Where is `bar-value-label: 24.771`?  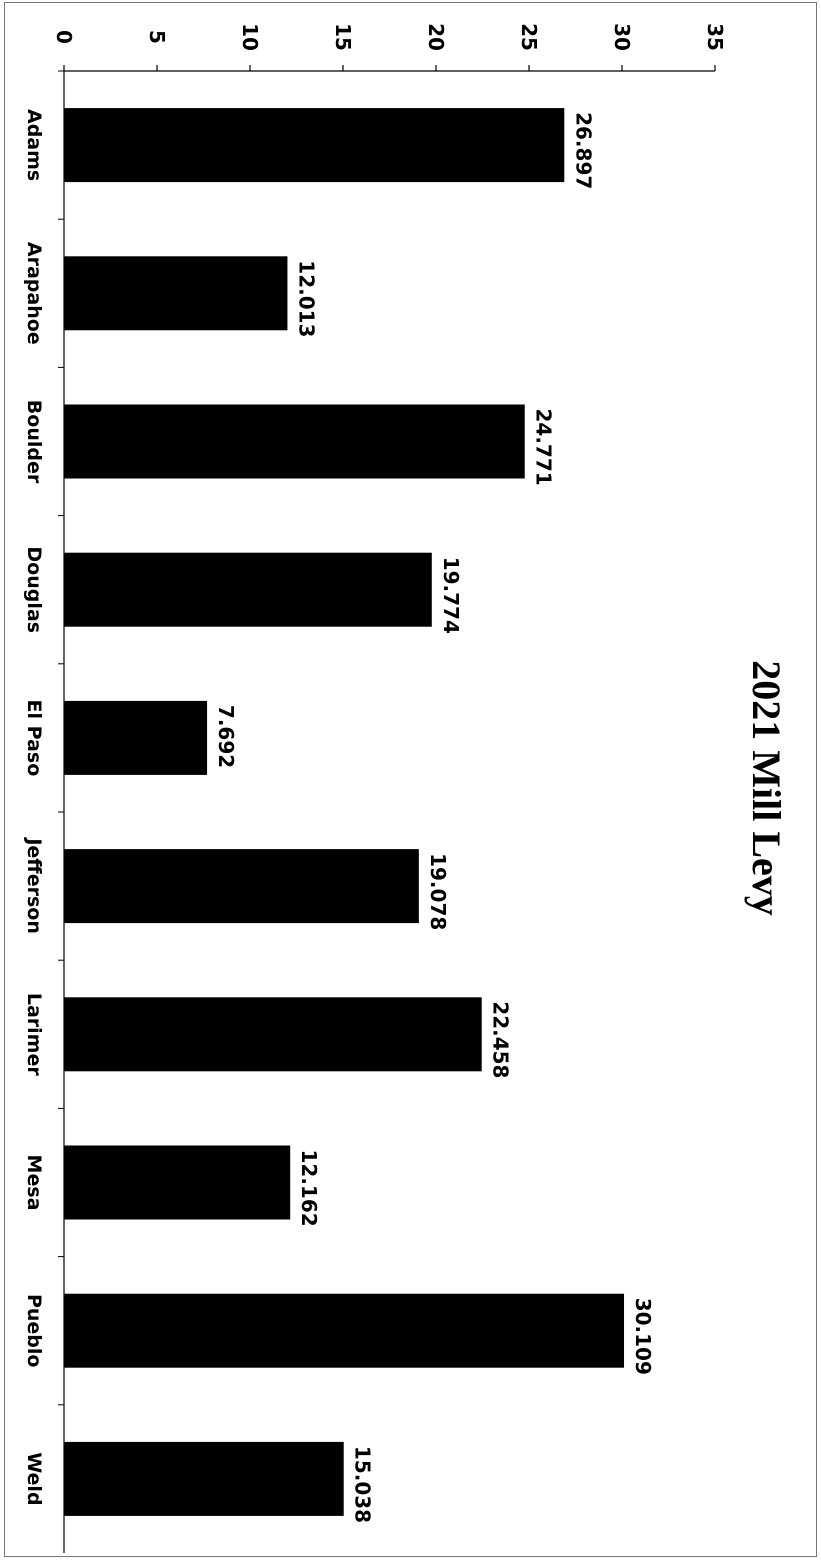
bar-value-label: 24.771 is located at coordinates (544, 447).